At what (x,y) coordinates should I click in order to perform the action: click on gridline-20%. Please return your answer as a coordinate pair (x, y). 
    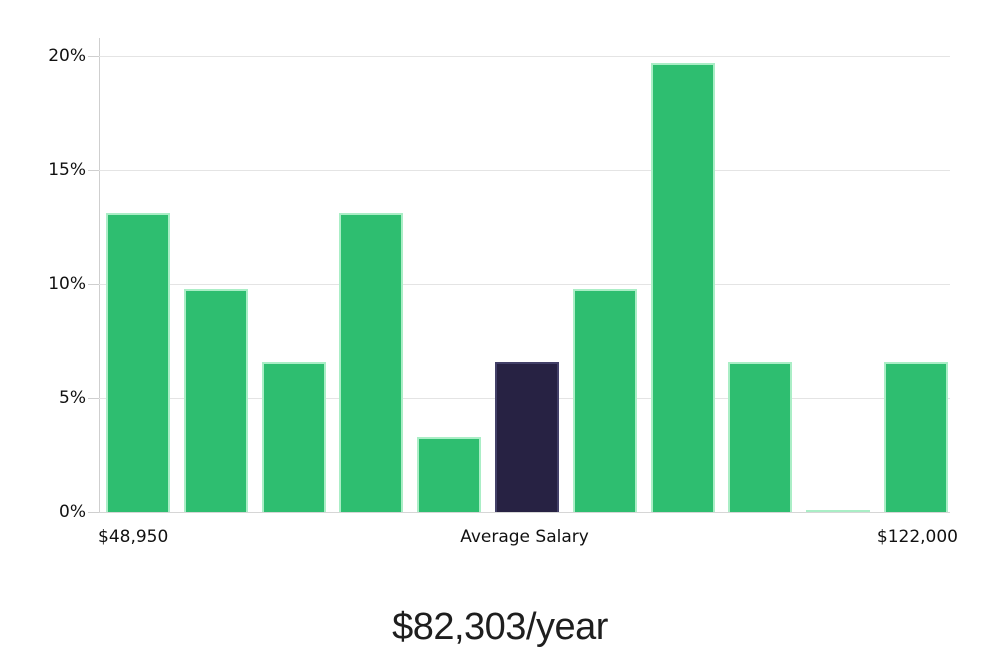
    Looking at the image, I should click on (524, 56).